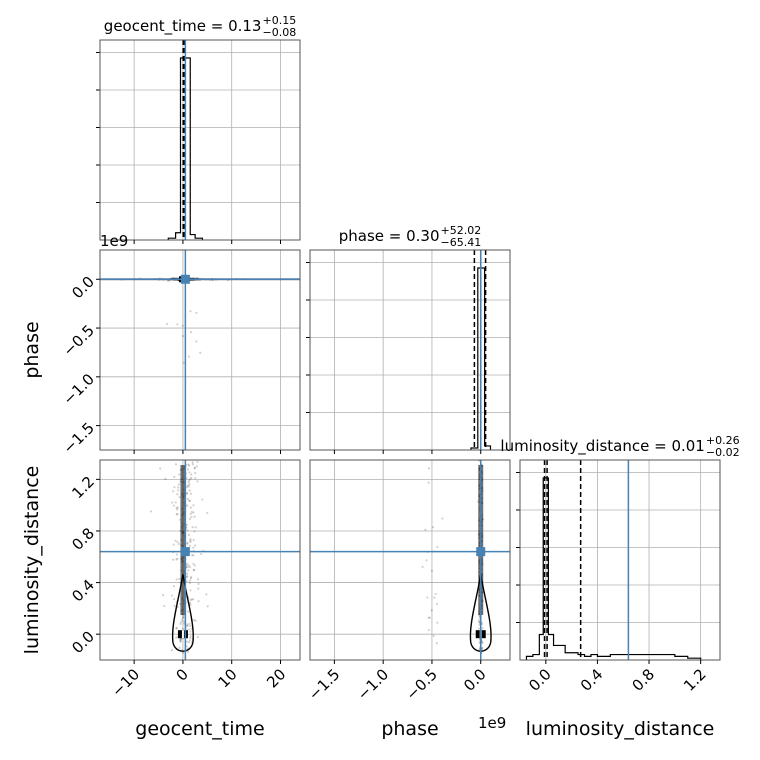 The height and width of the screenshot is (760, 760). I want to click on panel-phase-phase, so click(408, 350).